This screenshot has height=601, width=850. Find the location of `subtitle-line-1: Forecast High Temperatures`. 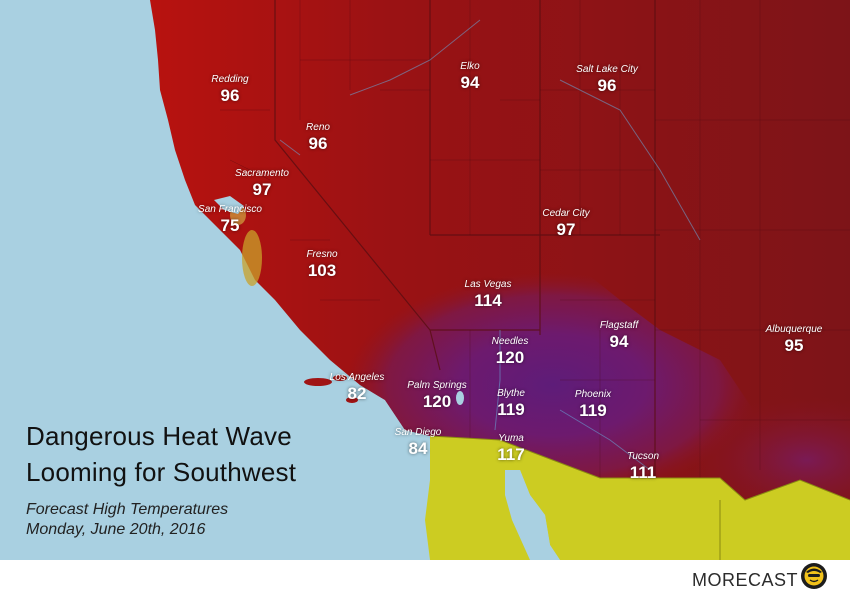

subtitle-line-1: Forecast High Temperatures is located at coordinates (127, 509).